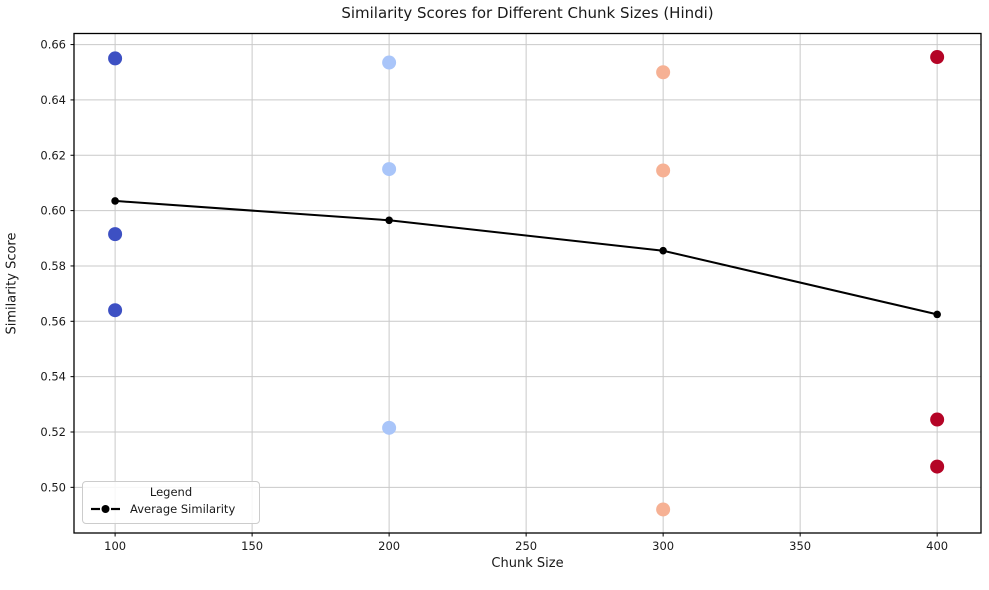 This screenshot has width=989, height=590. I want to click on legend-entry-label: Average Similarity, so click(183, 509).